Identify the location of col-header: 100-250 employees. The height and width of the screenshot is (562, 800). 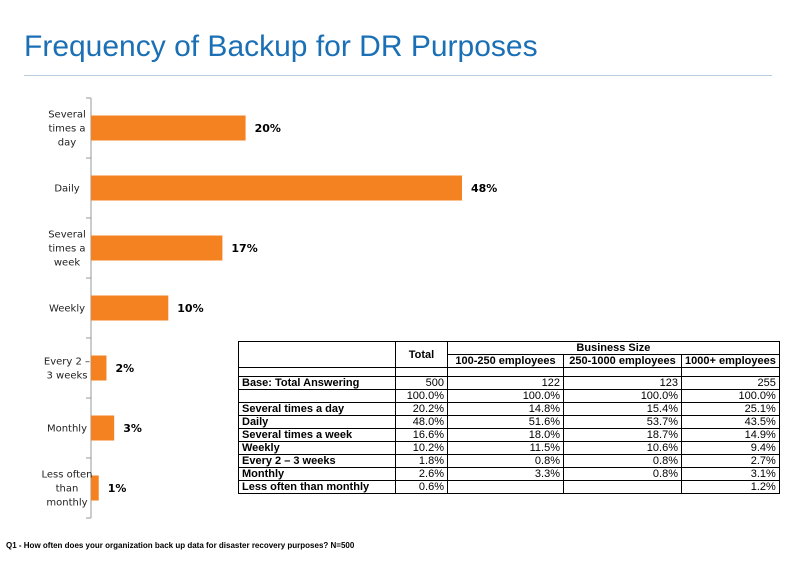
(505, 361).